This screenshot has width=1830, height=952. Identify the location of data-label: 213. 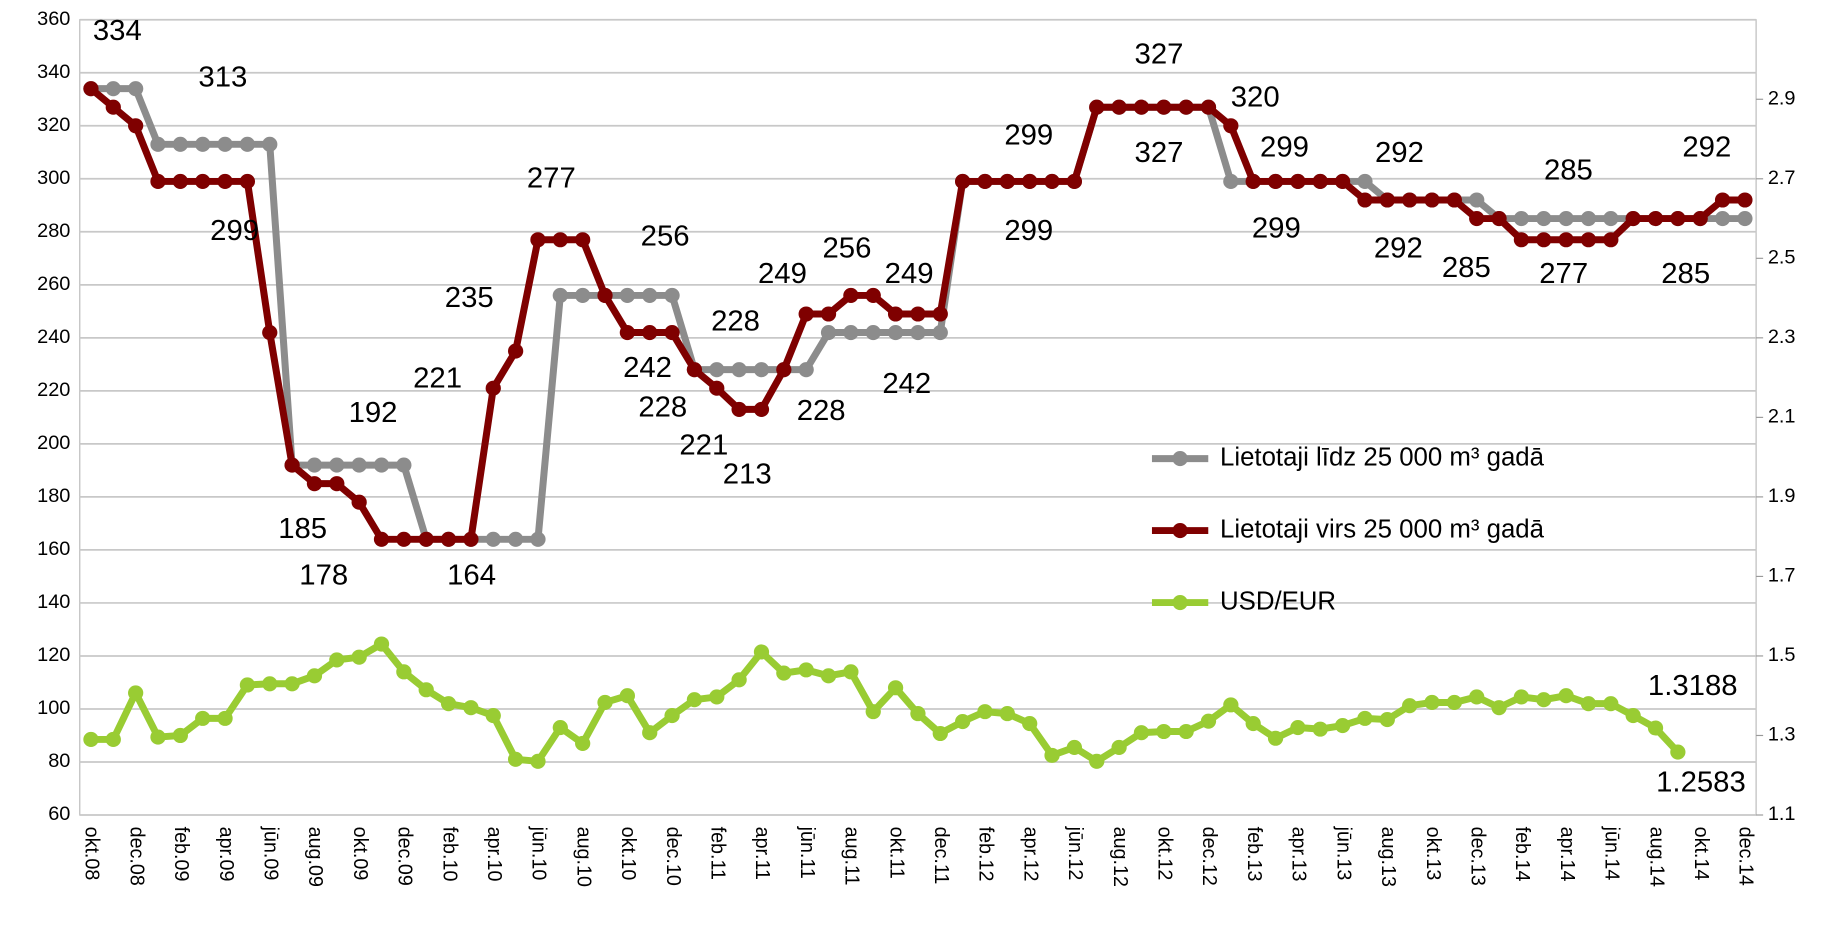
(747, 475).